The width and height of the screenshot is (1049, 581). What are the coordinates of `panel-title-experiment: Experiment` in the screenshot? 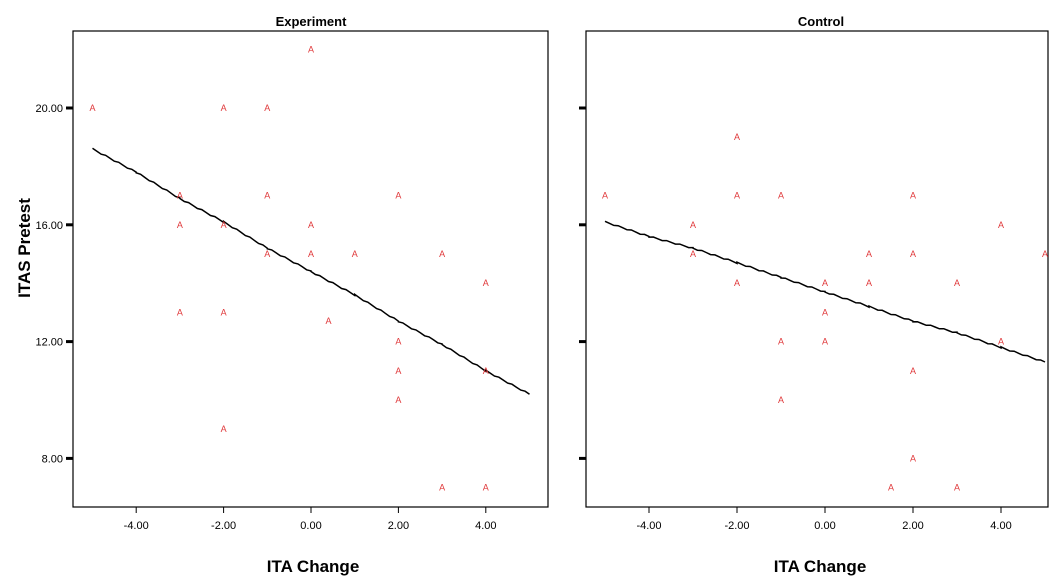 It's located at (311, 21).